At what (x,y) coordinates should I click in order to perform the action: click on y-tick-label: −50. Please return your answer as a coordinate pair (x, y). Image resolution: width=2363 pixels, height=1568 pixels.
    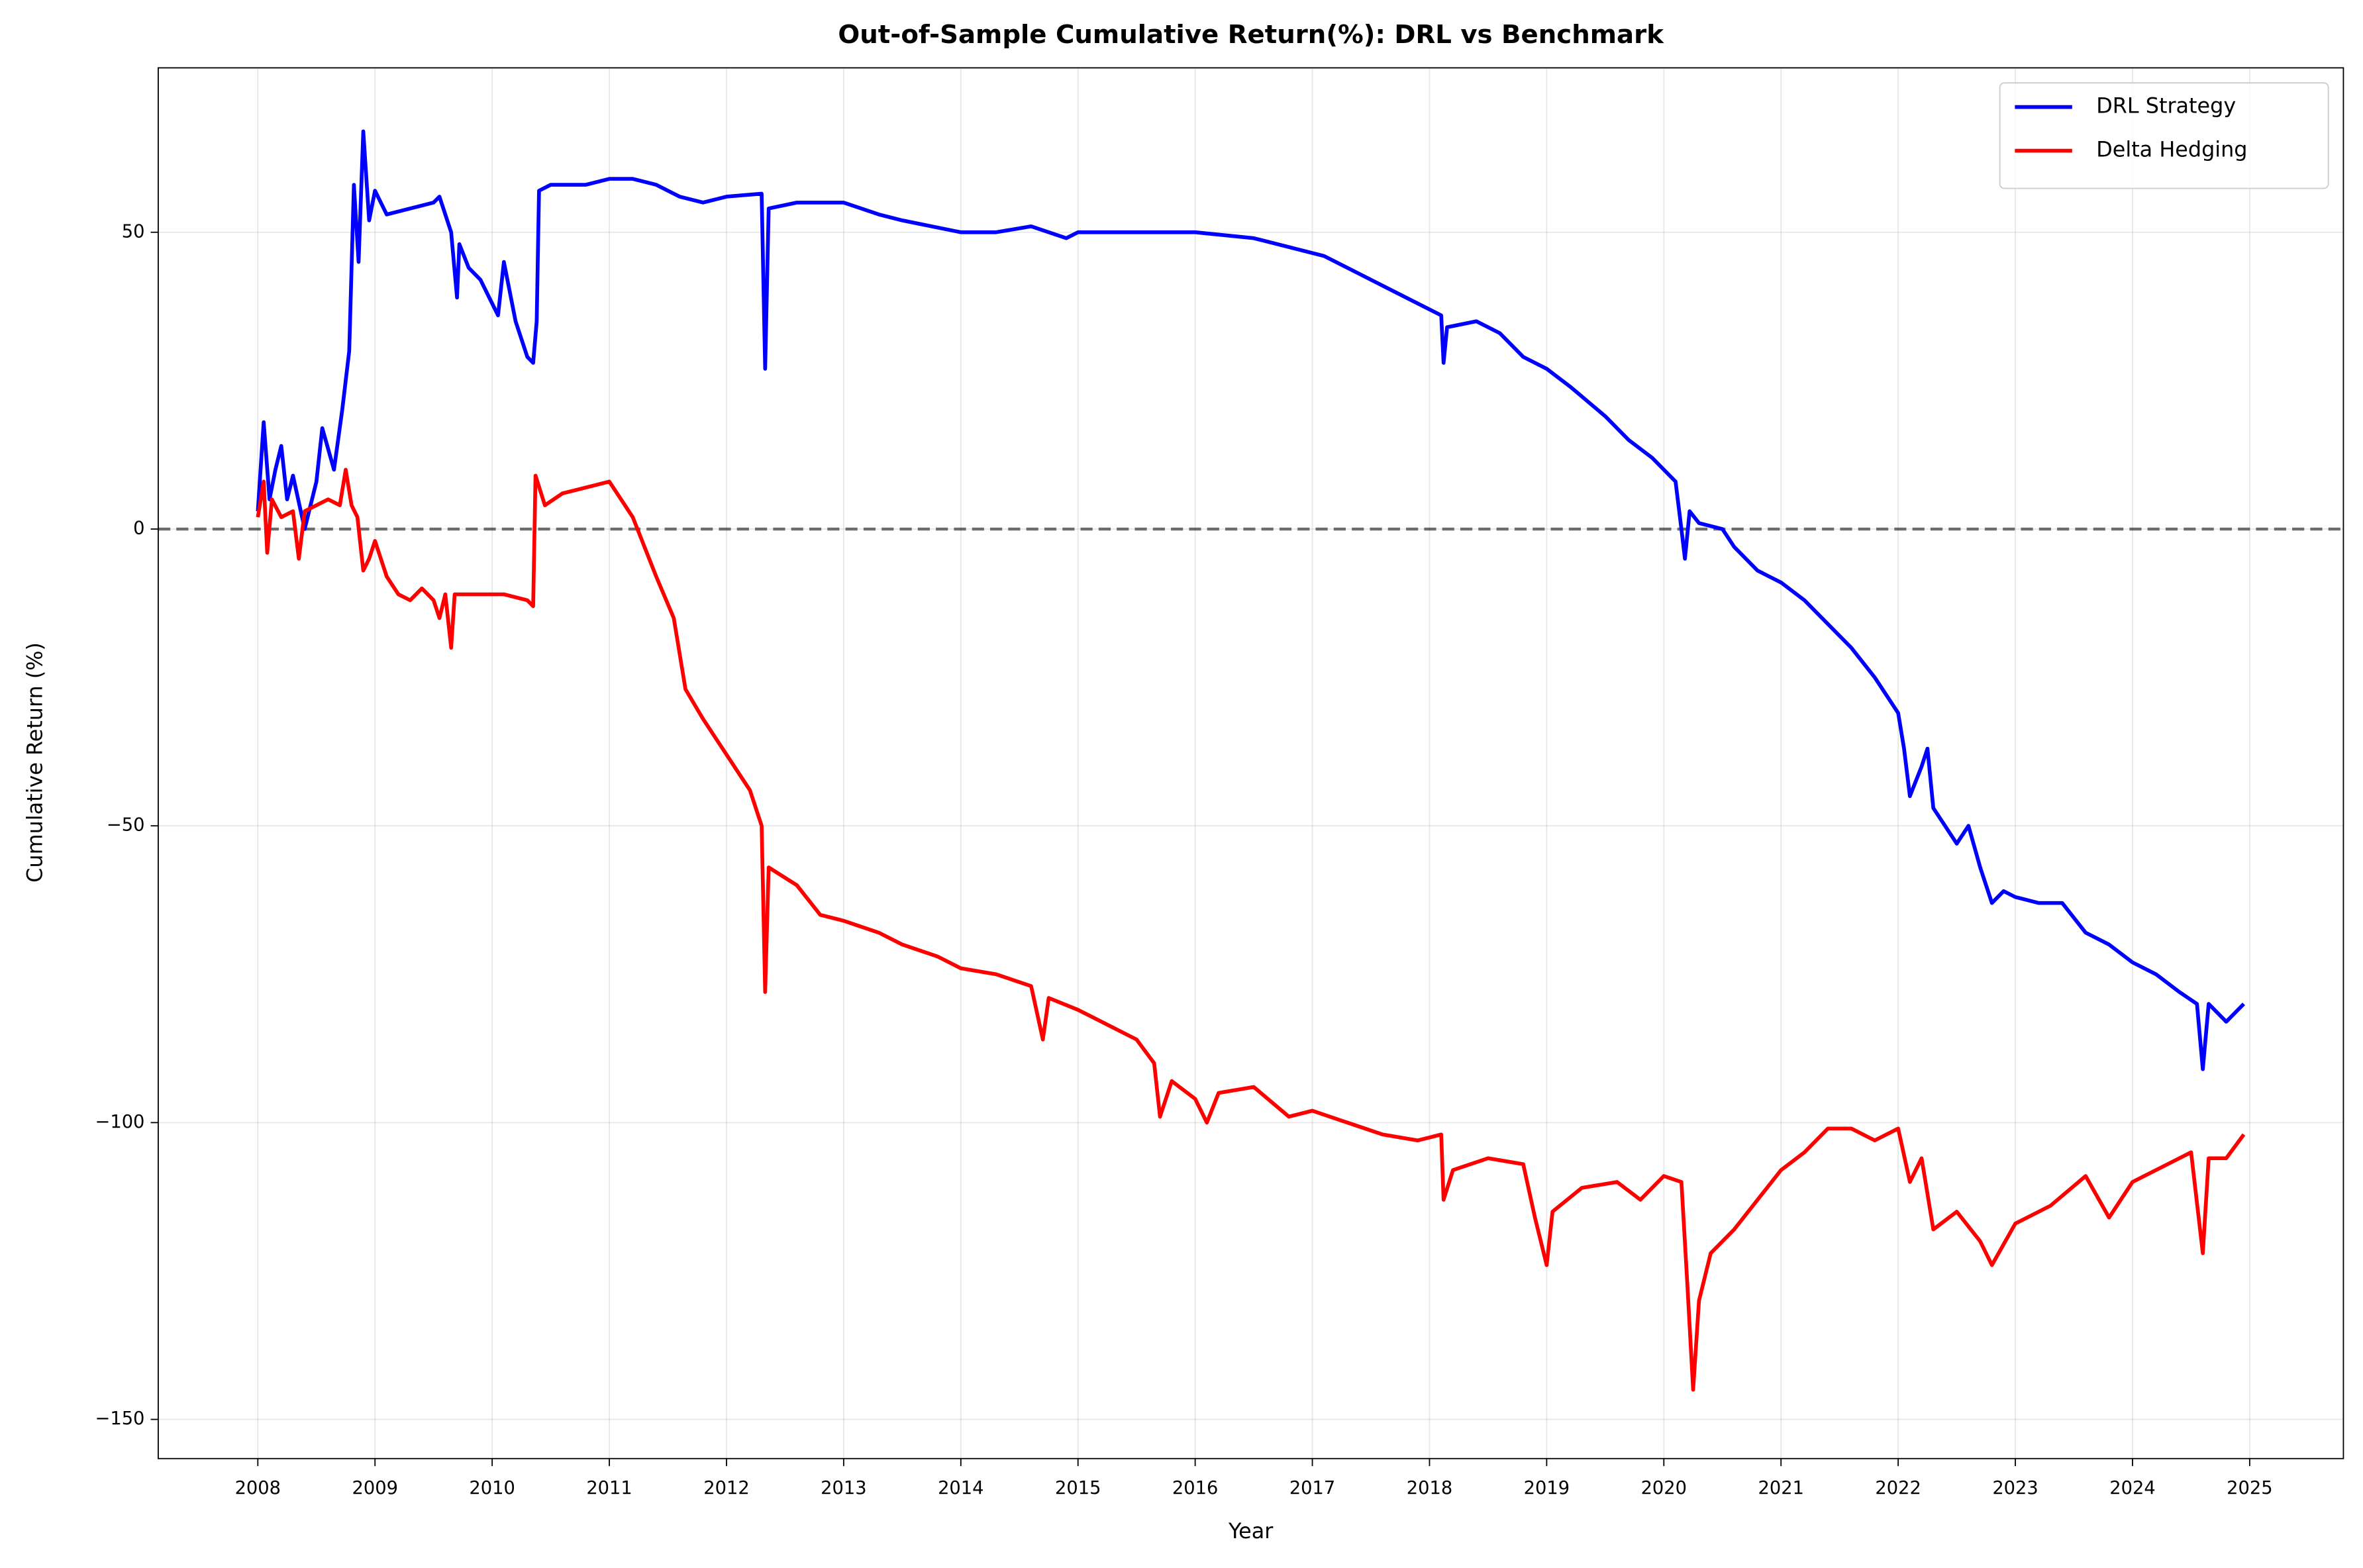
    Looking at the image, I should click on (126, 825).